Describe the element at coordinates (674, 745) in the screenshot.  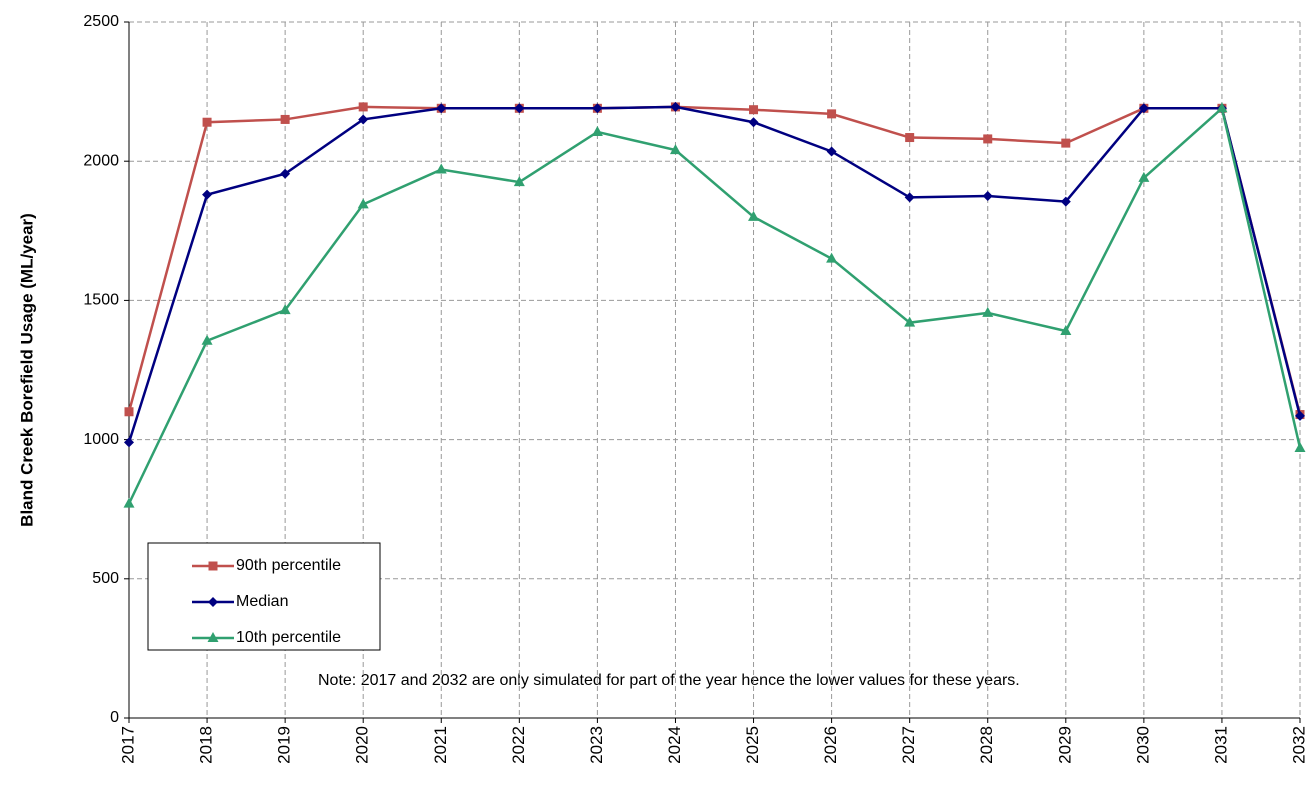
I see `x-tick-label: 2024` at that location.